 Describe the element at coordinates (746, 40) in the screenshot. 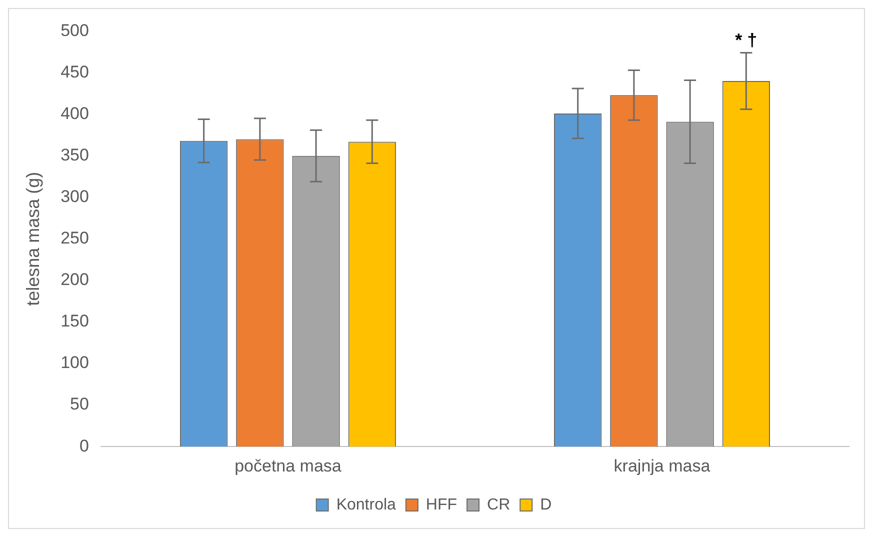

I see `annotation: * †` at that location.